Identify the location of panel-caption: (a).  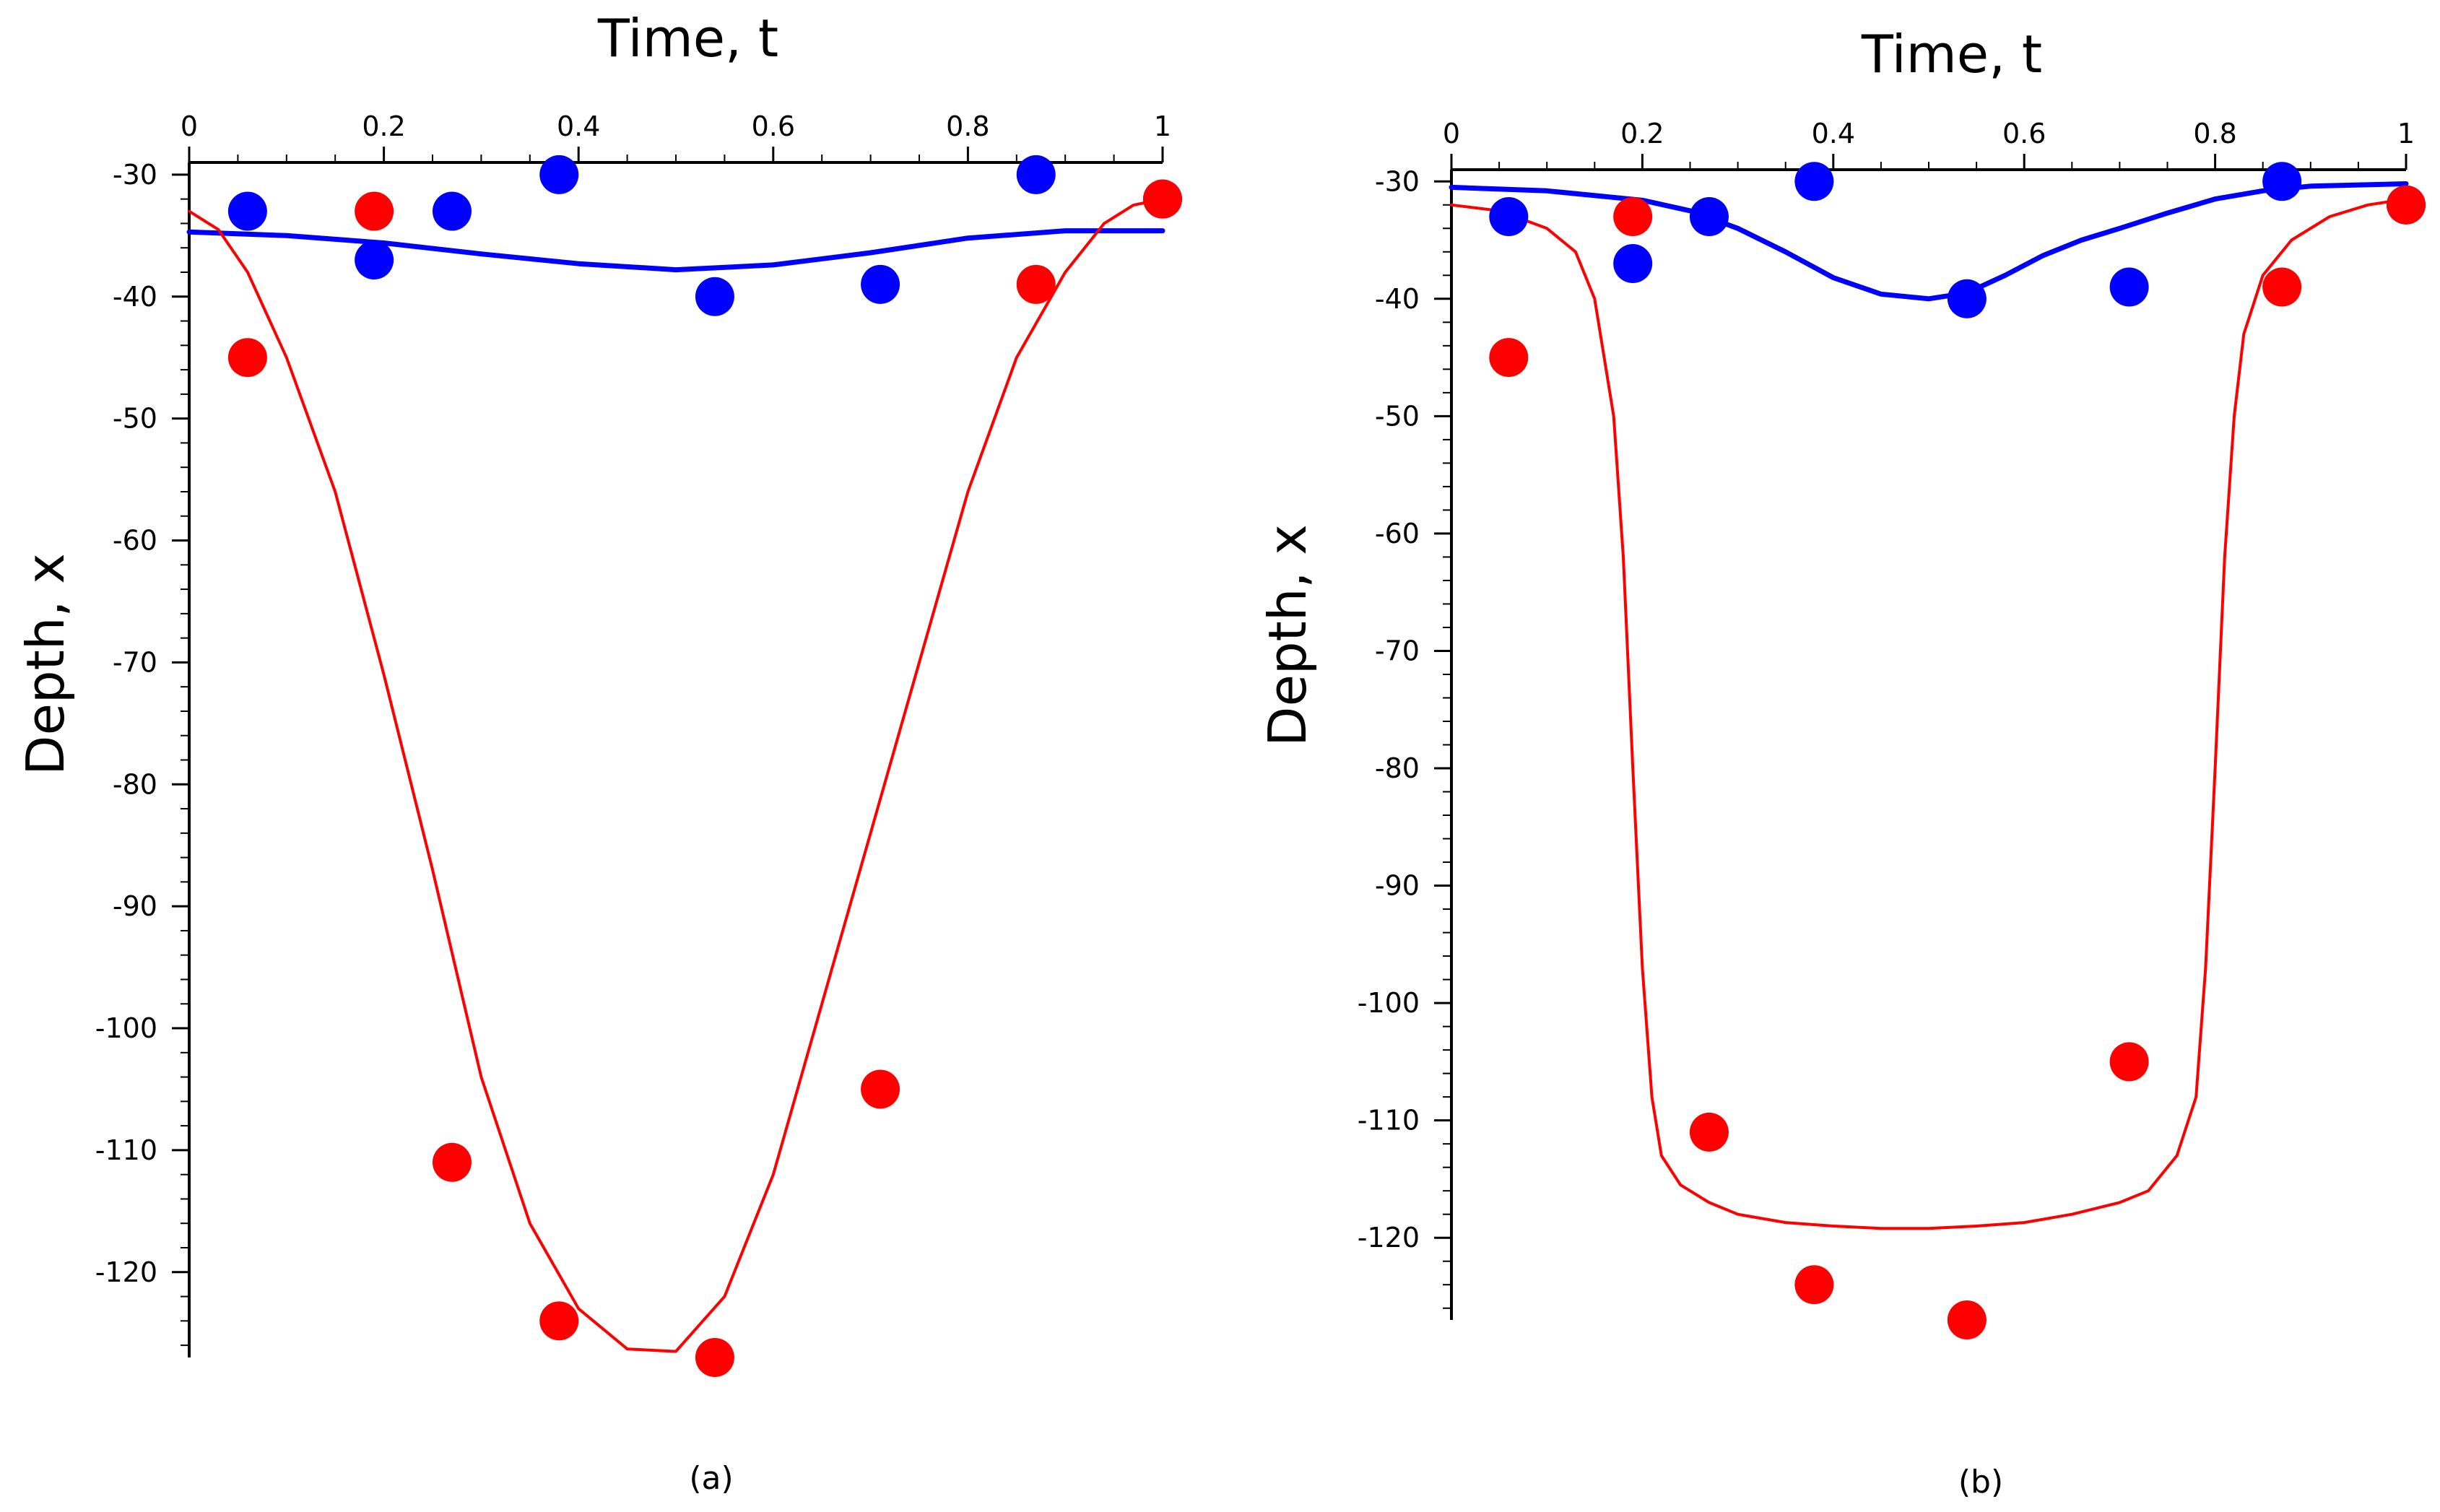
(711, 1478).